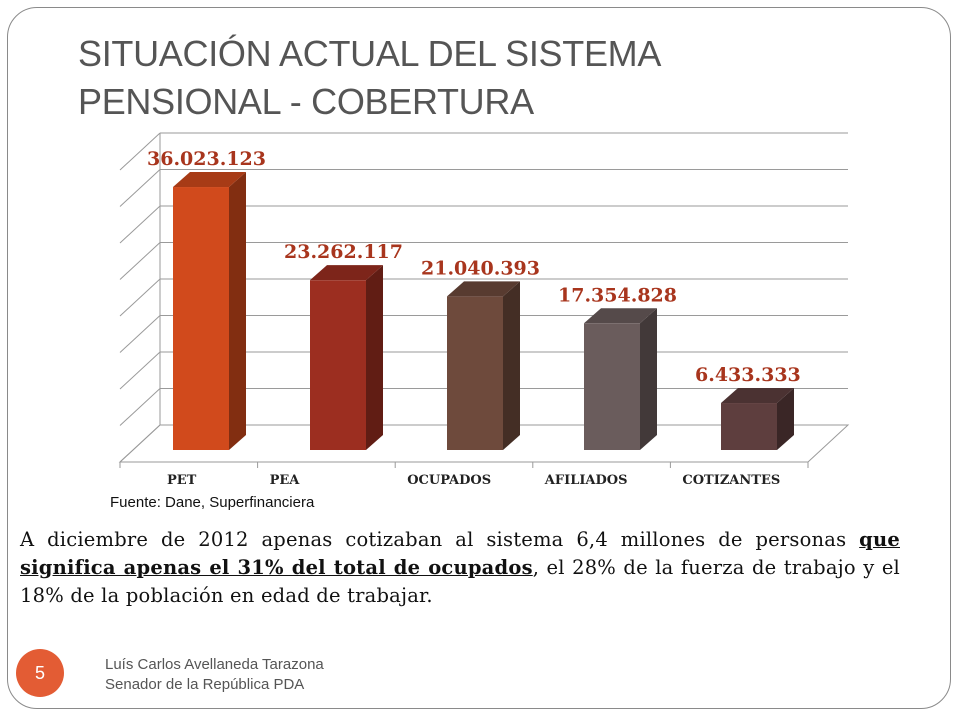 Image resolution: width=960 pixels, height=720 pixels. I want to click on bar-ocupados, so click(483, 365).